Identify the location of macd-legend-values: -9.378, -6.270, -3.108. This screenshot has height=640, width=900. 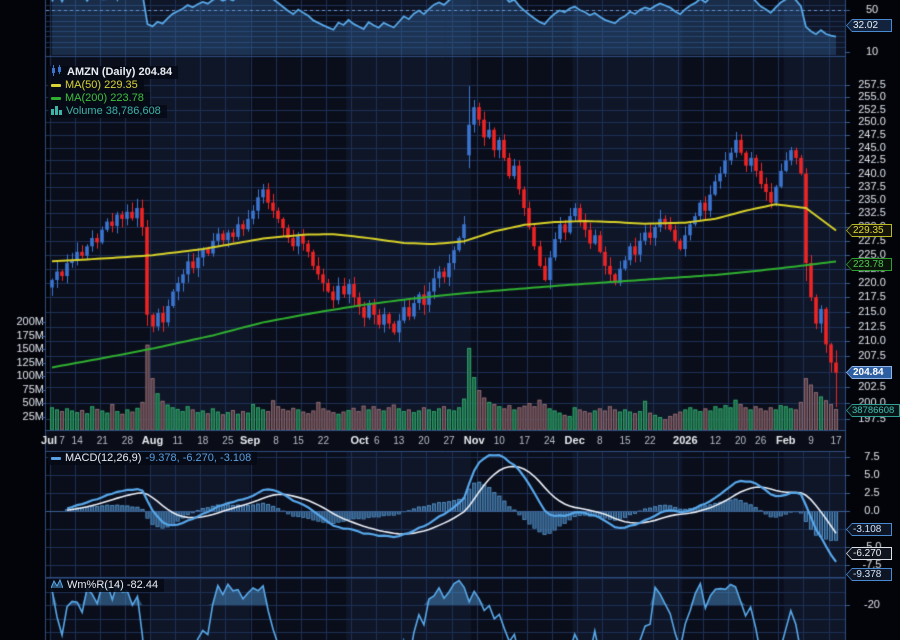
(198, 458).